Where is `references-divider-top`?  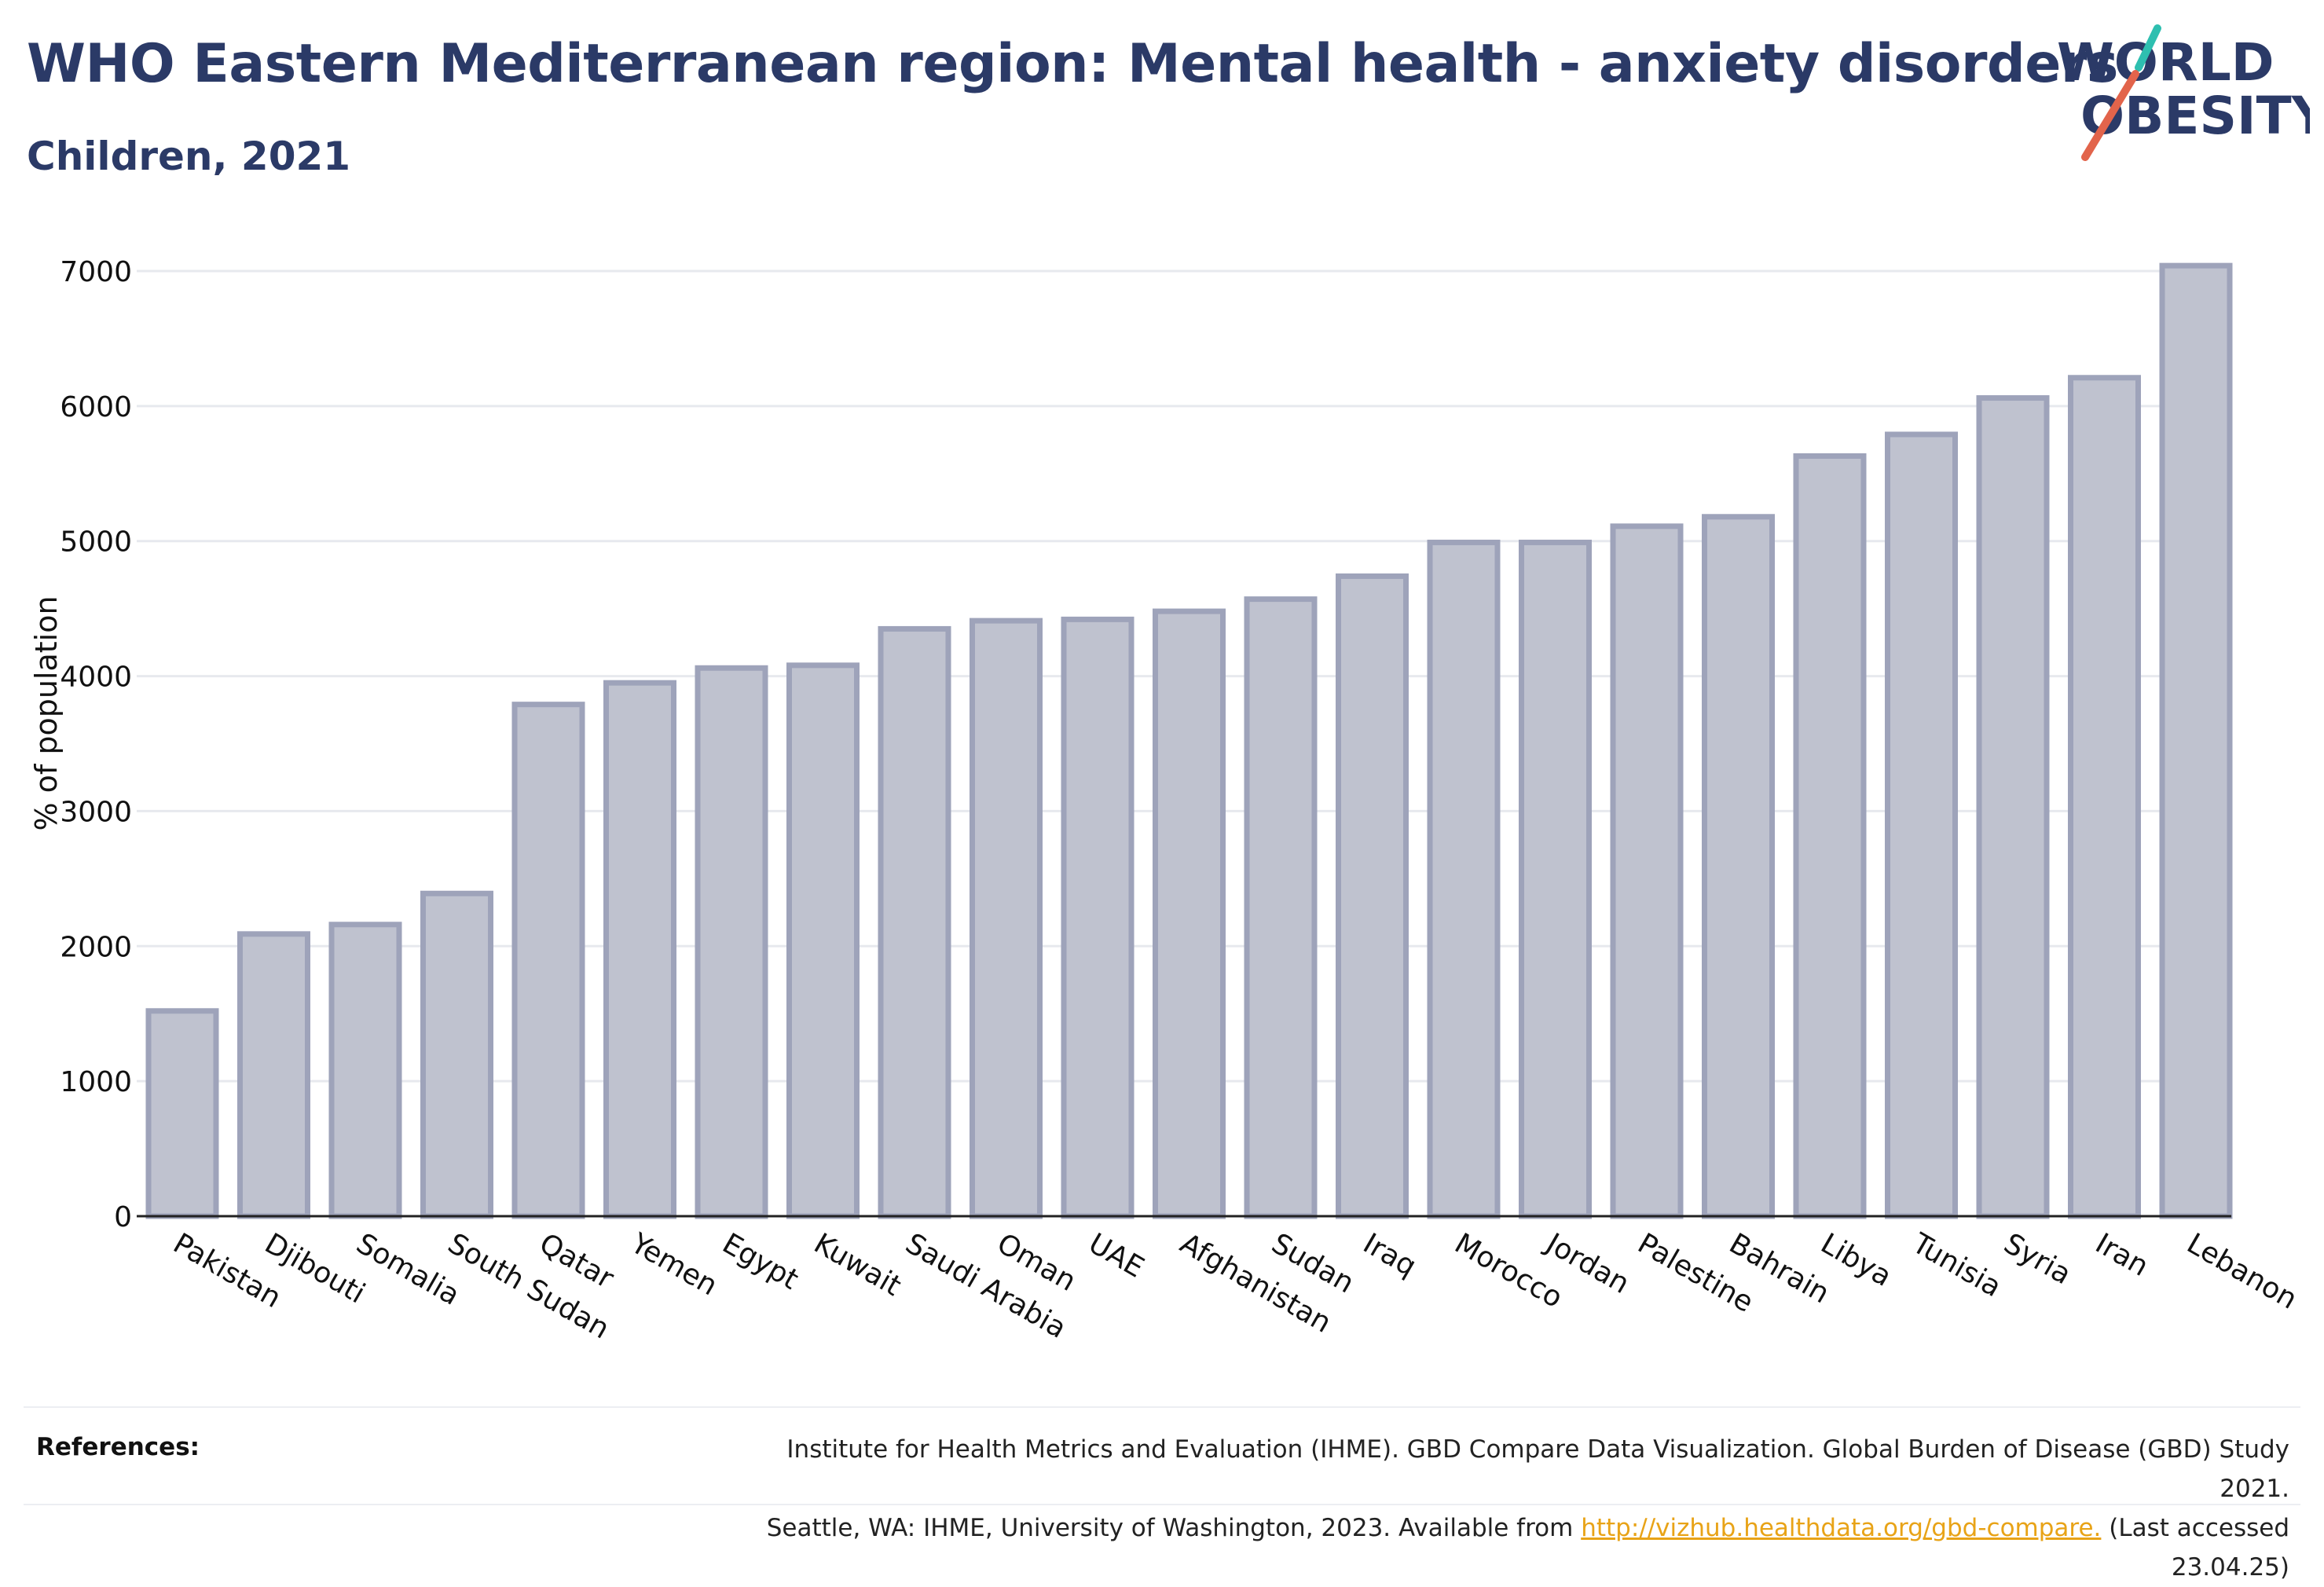
references-divider-top is located at coordinates (1162, 1407).